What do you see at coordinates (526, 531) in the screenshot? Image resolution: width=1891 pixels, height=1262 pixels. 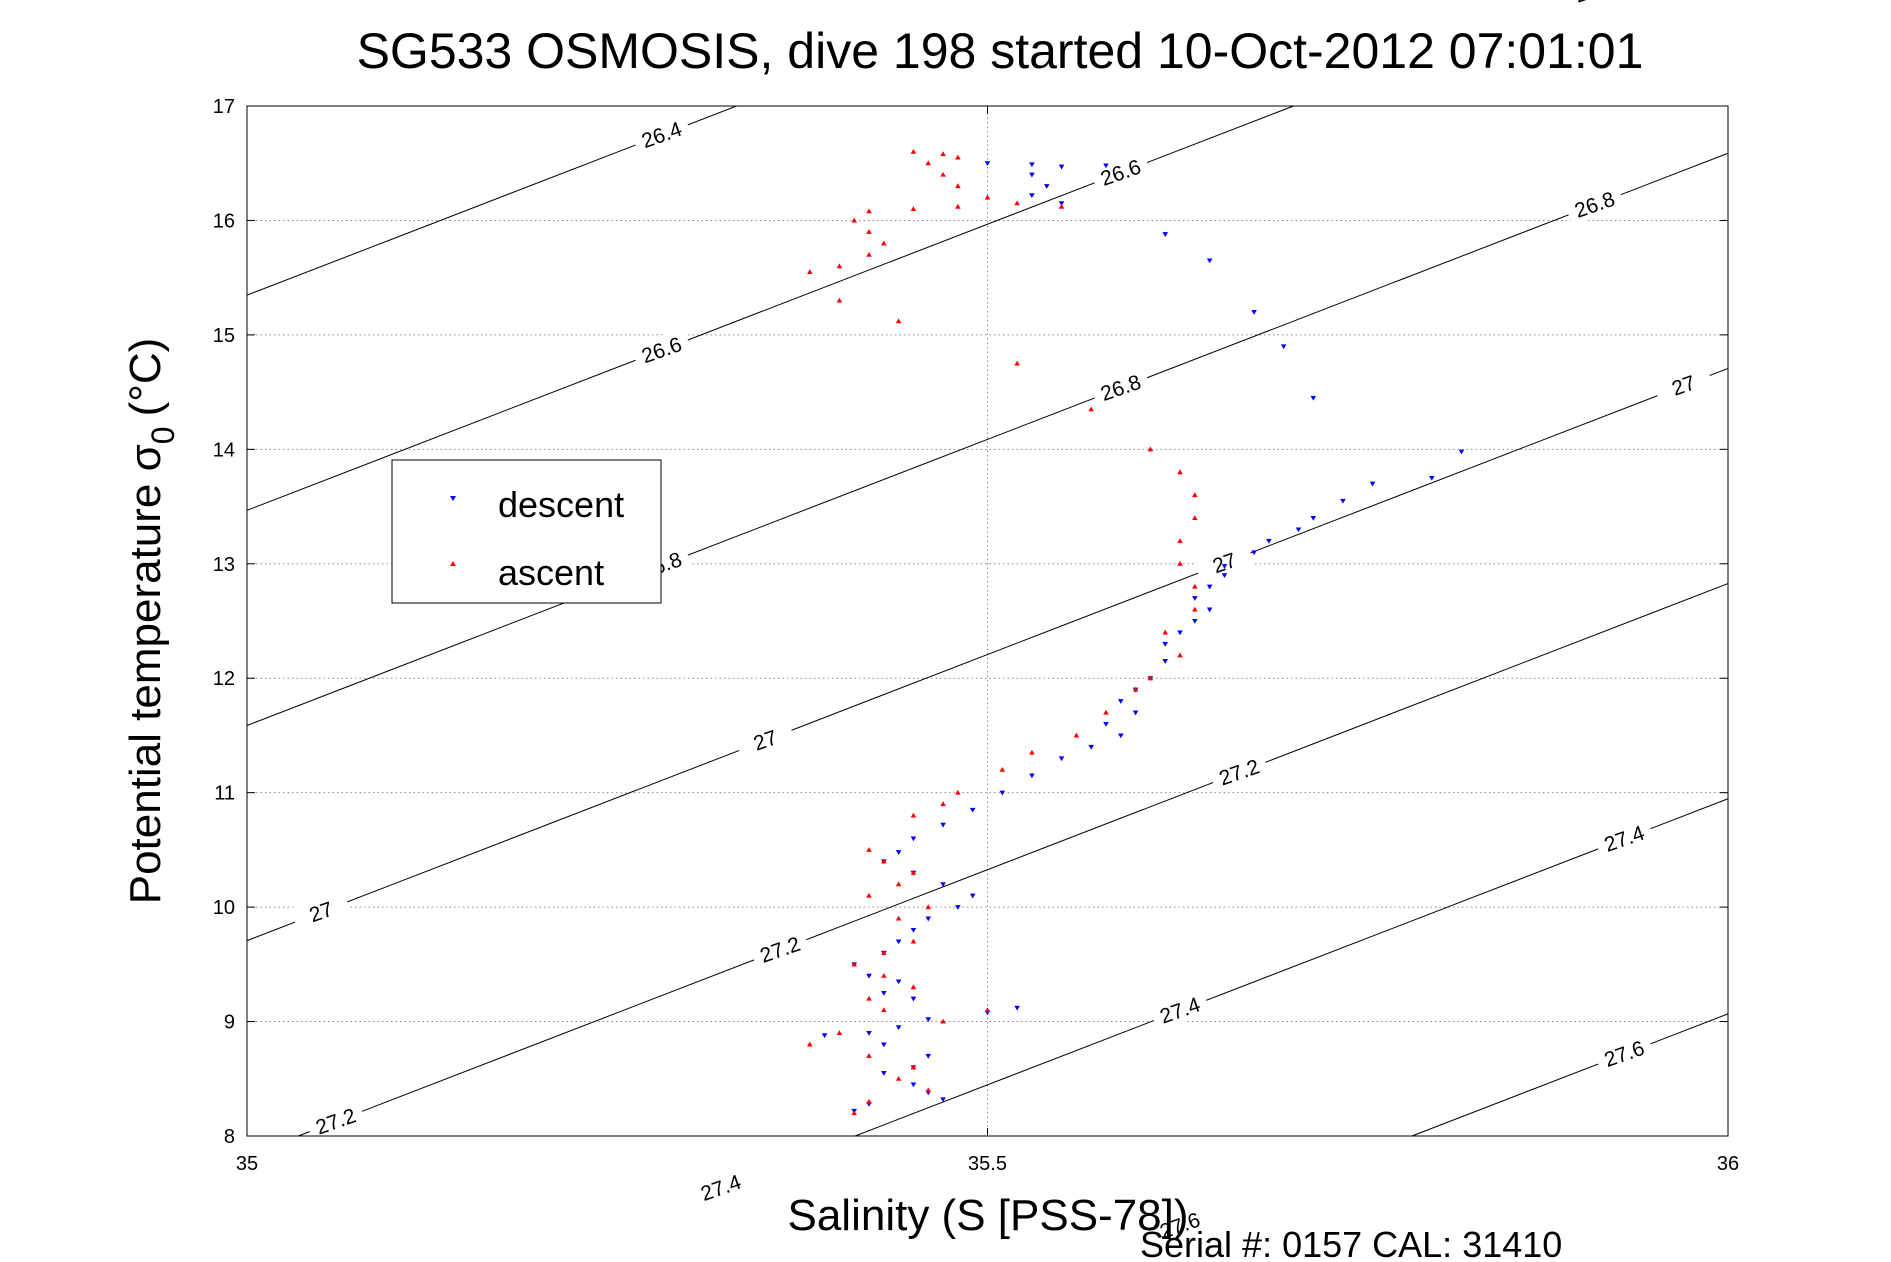 I see `legend: descent ascent` at bounding box center [526, 531].